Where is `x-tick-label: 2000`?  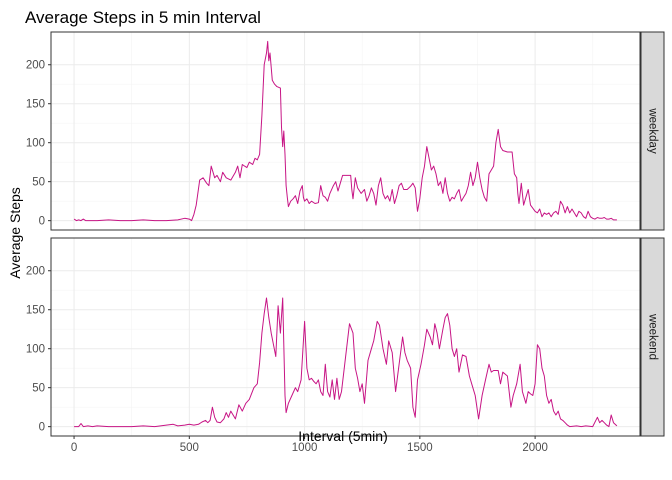
x-tick-label: 2000 is located at coordinates (535, 448).